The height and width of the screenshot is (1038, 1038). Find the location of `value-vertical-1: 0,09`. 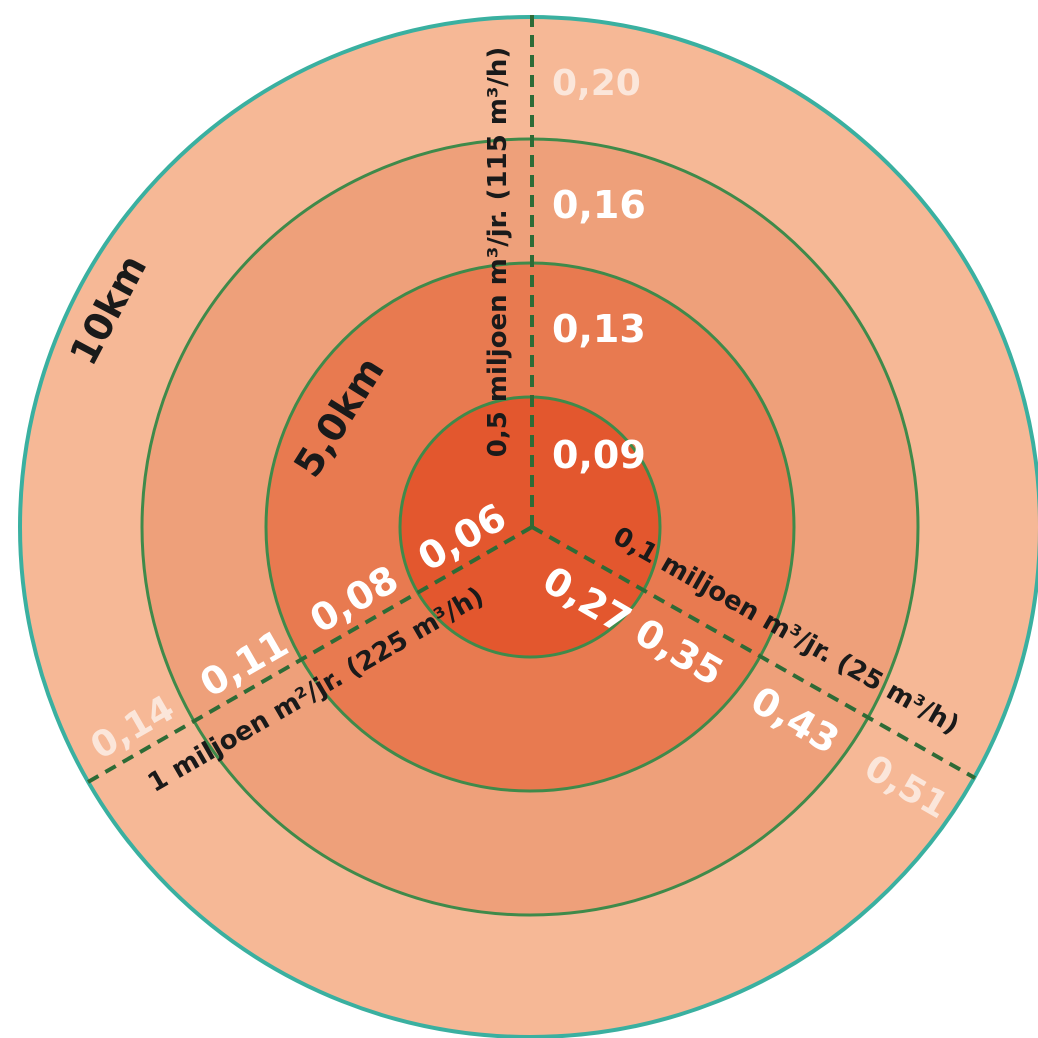

value-vertical-1: 0,09 is located at coordinates (599, 455).